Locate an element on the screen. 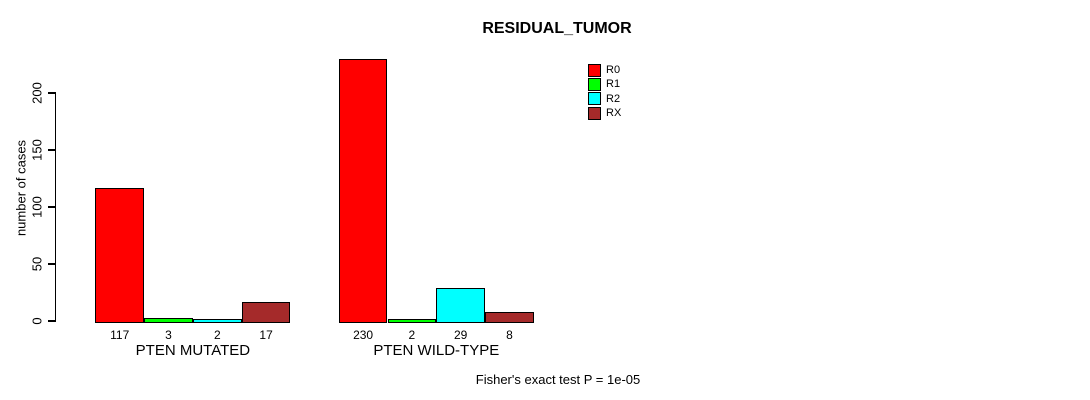 The height and width of the screenshot is (400, 1090). category-label: PTEN MUTATED is located at coordinates (193, 350).